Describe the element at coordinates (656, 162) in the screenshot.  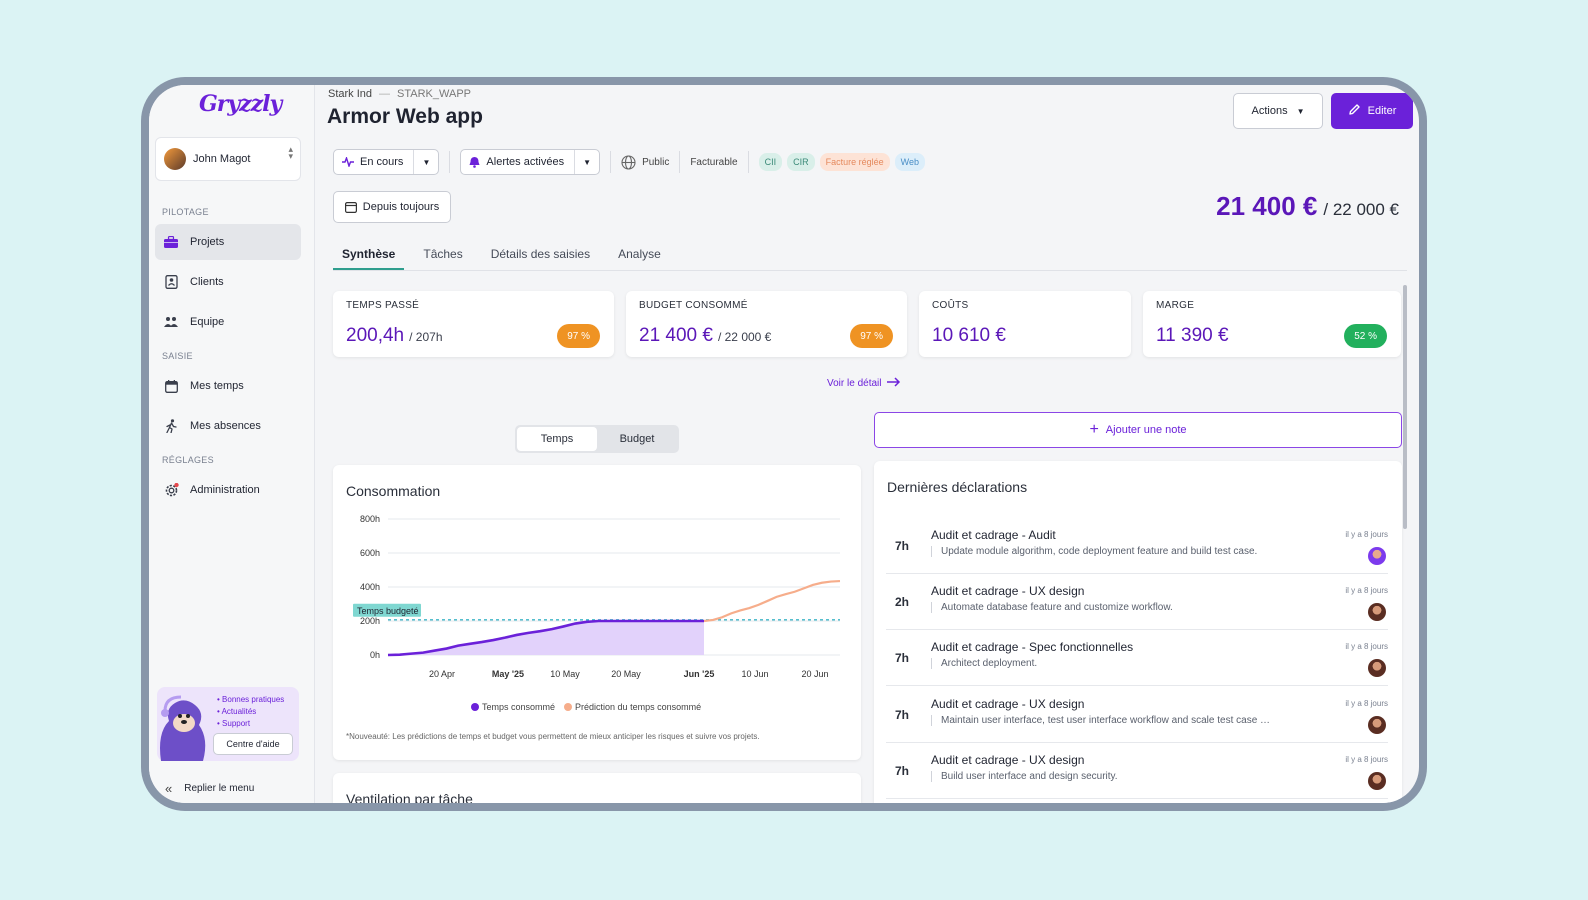
I see `visibility-value: Public` at that location.